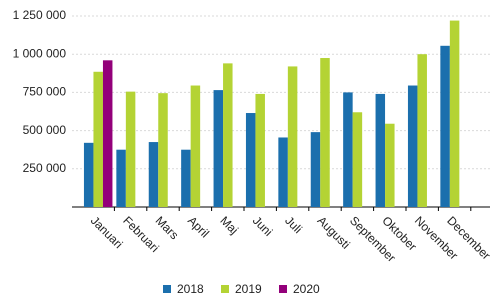 The image size is (500, 308). I want to click on x-tick-label: Mars, so click(167, 227).